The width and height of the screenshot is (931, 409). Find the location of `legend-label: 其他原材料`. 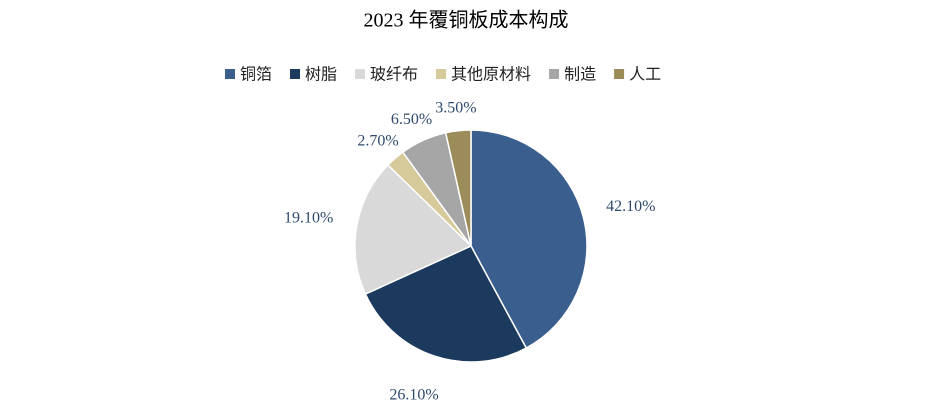

legend-label: 其他原材料 is located at coordinates (491, 74).